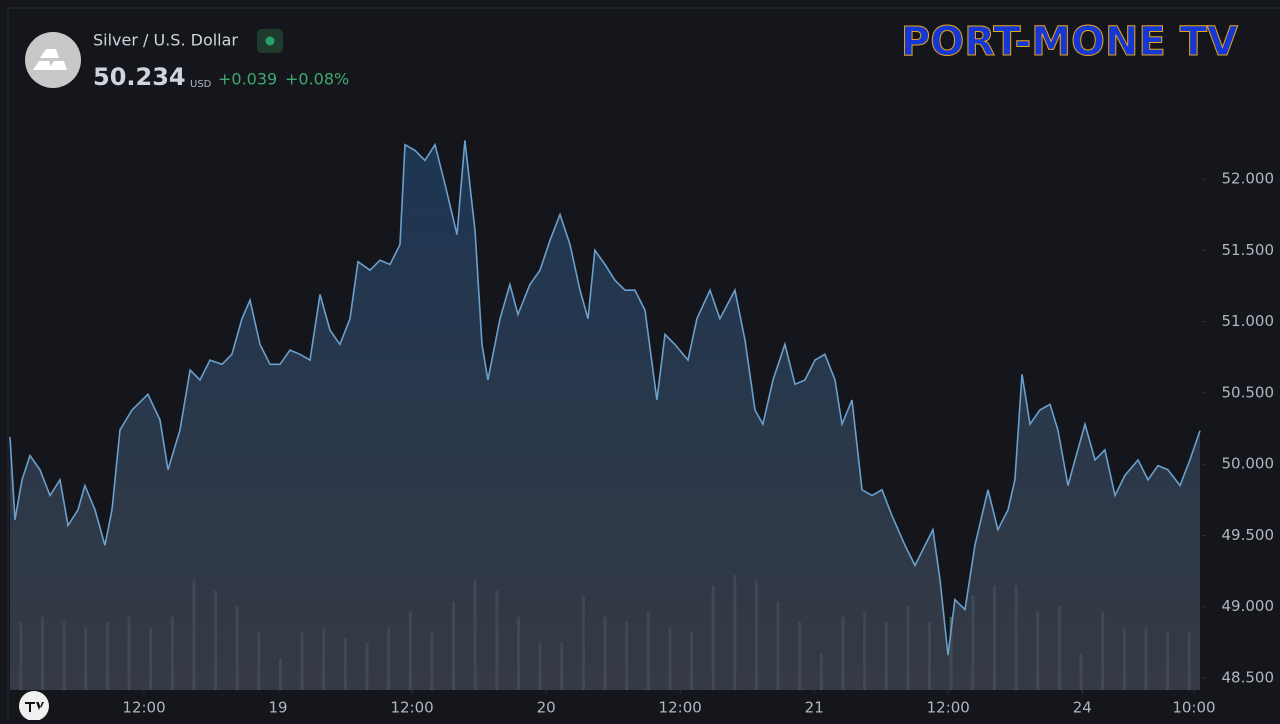 The height and width of the screenshot is (724, 1280). What do you see at coordinates (278, 708) in the screenshot?
I see `x-tick-label: 19` at bounding box center [278, 708].